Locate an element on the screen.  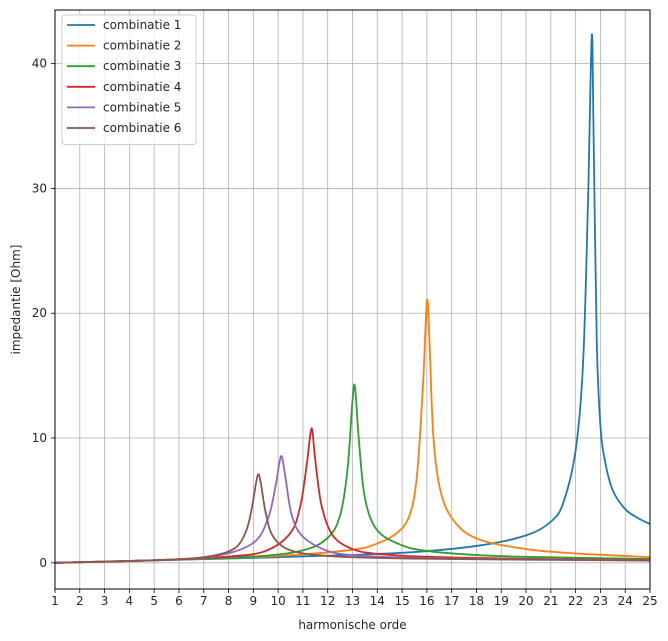
x-tick-label: 6 is located at coordinates (179, 601).